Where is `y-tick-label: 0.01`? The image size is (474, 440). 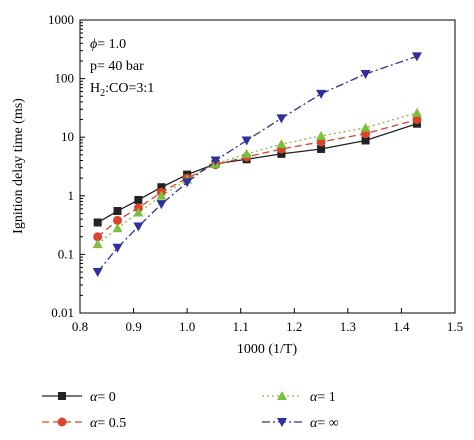
y-tick-label: 0.01 is located at coordinates (62, 312).